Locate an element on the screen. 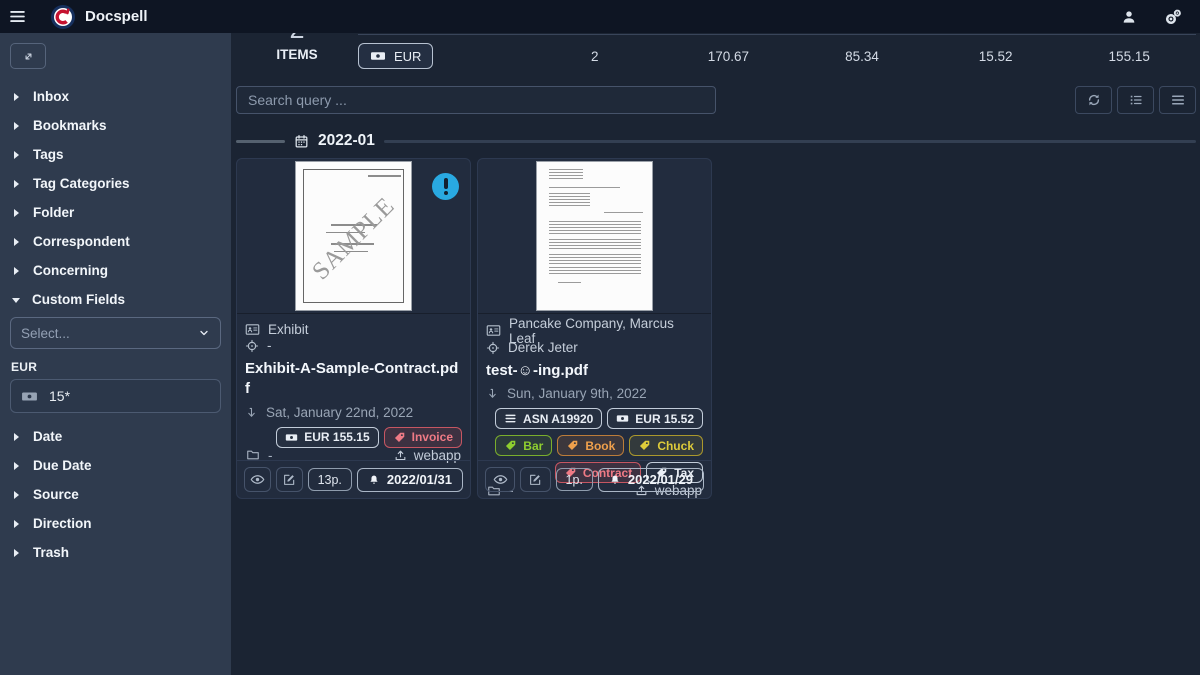 This screenshot has width=1200, height=675. item-count-label: ITEMS is located at coordinates (297, 55).